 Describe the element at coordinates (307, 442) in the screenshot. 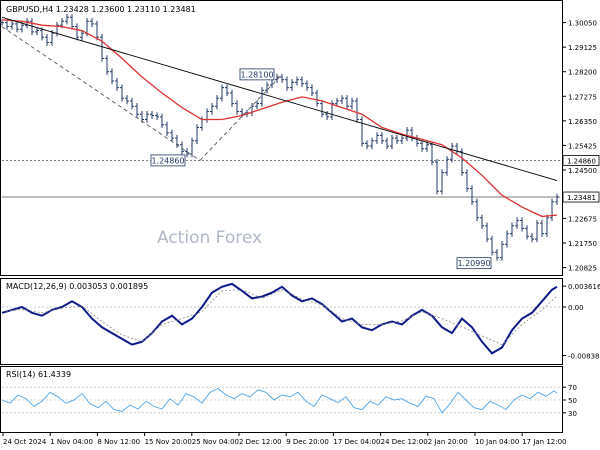

I see `x-tick-label: 9 Dec 20:00` at that location.